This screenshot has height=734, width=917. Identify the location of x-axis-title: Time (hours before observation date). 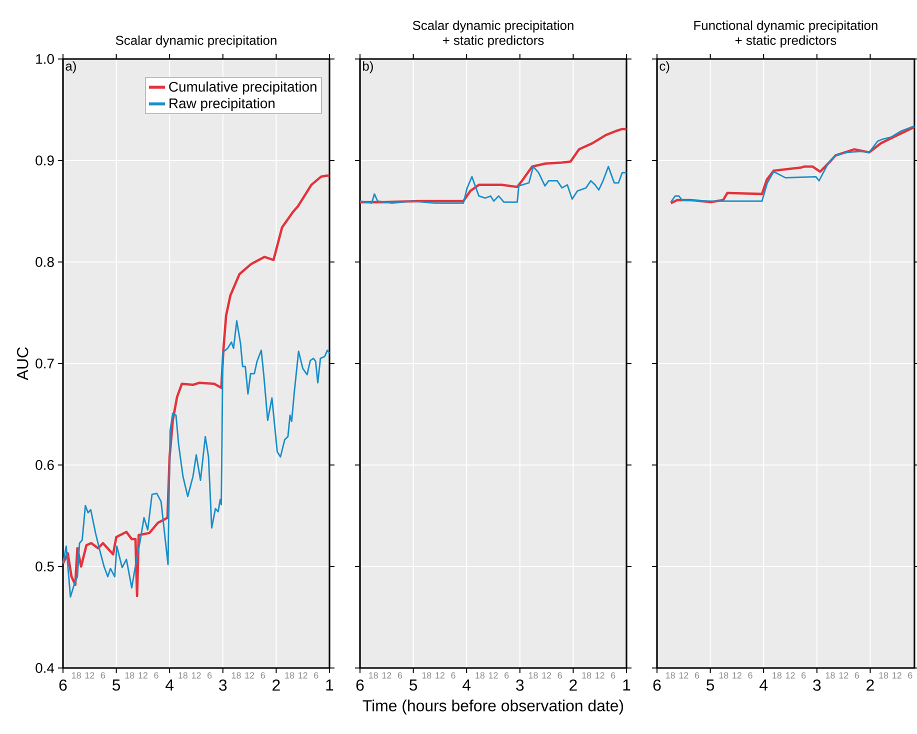
(493, 707).